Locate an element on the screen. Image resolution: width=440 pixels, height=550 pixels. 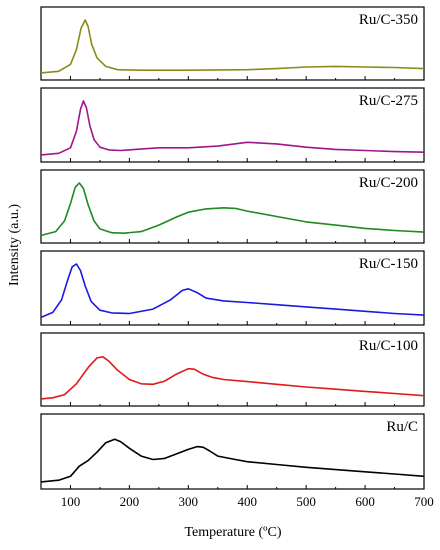
panel-1: Ru/C-350 is located at coordinates (232, 43).